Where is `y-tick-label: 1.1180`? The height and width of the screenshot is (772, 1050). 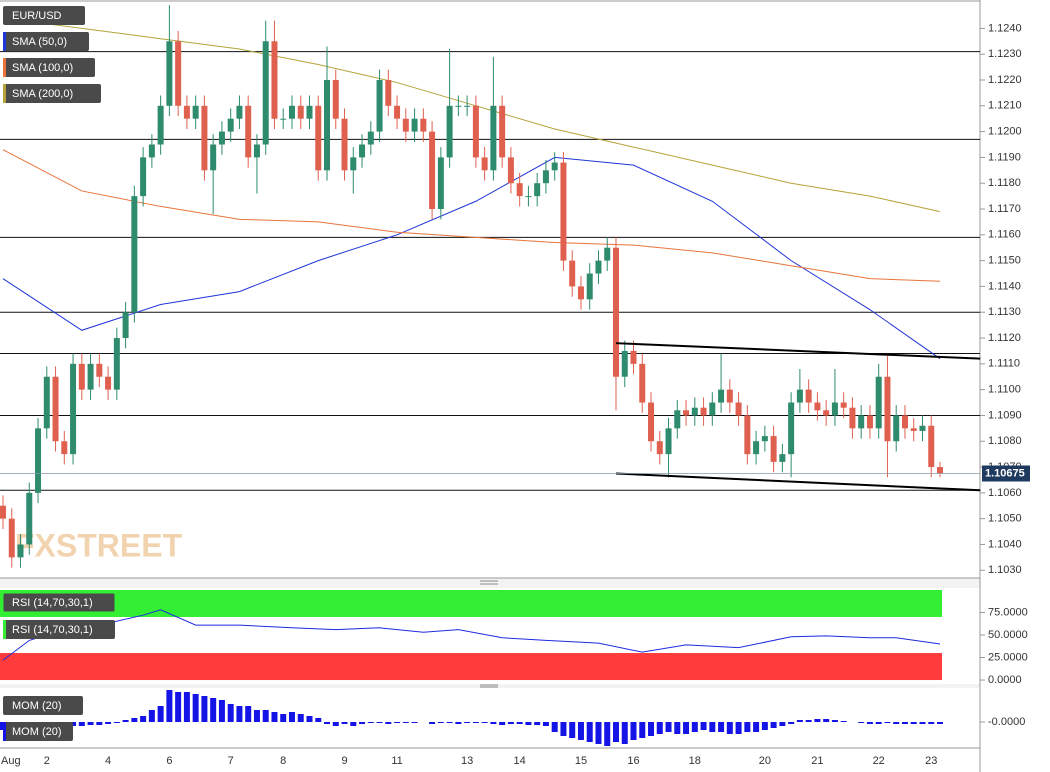
y-tick-label: 1.1180 is located at coordinates (1004, 183).